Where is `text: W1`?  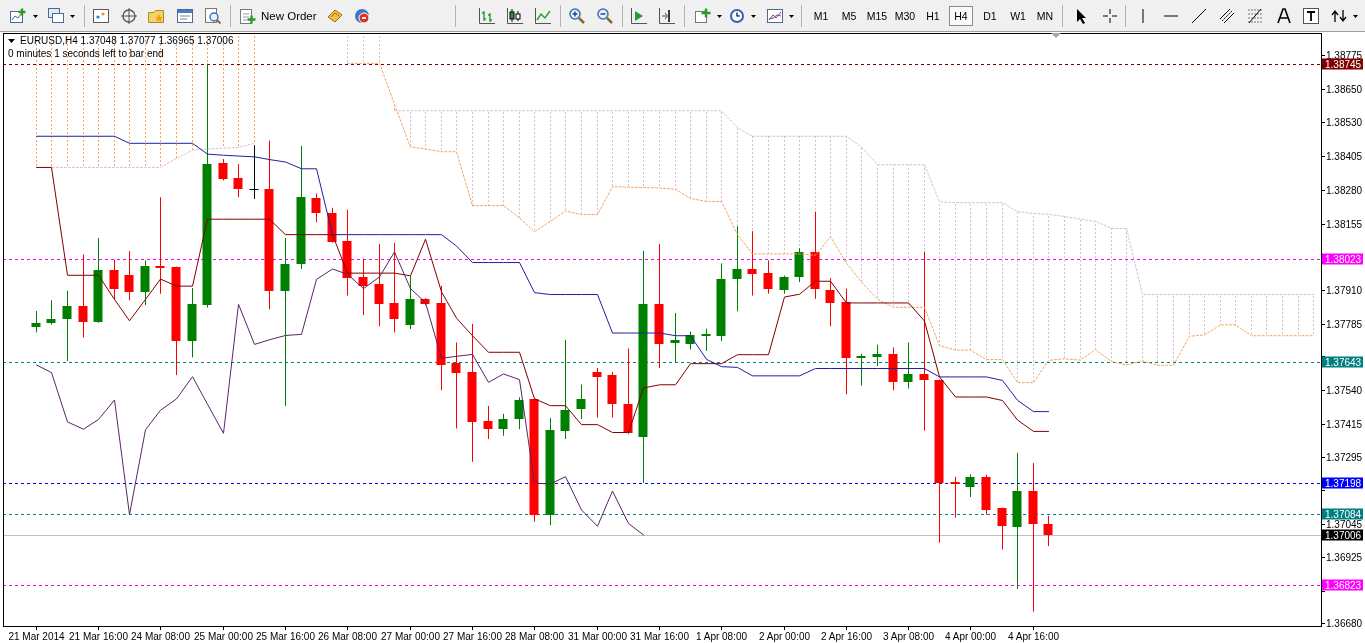 text: W1 is located at coordinates (1018, 16).